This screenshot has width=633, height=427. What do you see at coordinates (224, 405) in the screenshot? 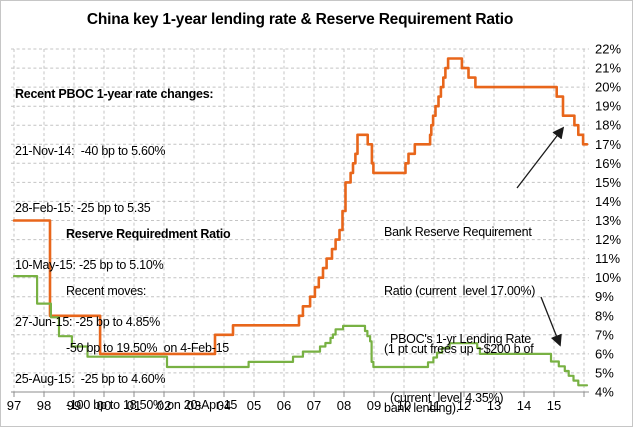
I see `x-tick-label: 04` at bounding box center [224, 405].